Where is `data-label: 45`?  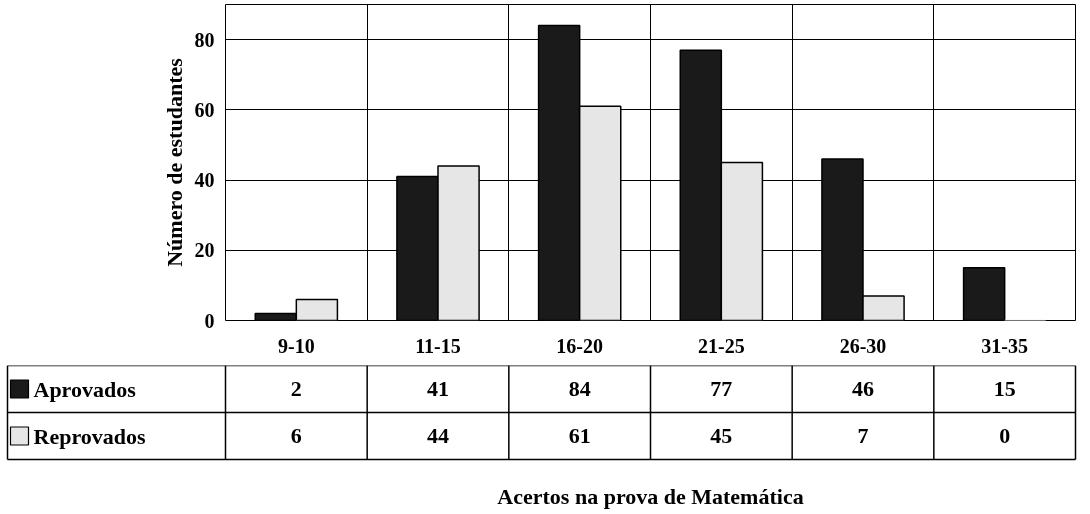
data-label: 45 is located at coordinates (721, 435).